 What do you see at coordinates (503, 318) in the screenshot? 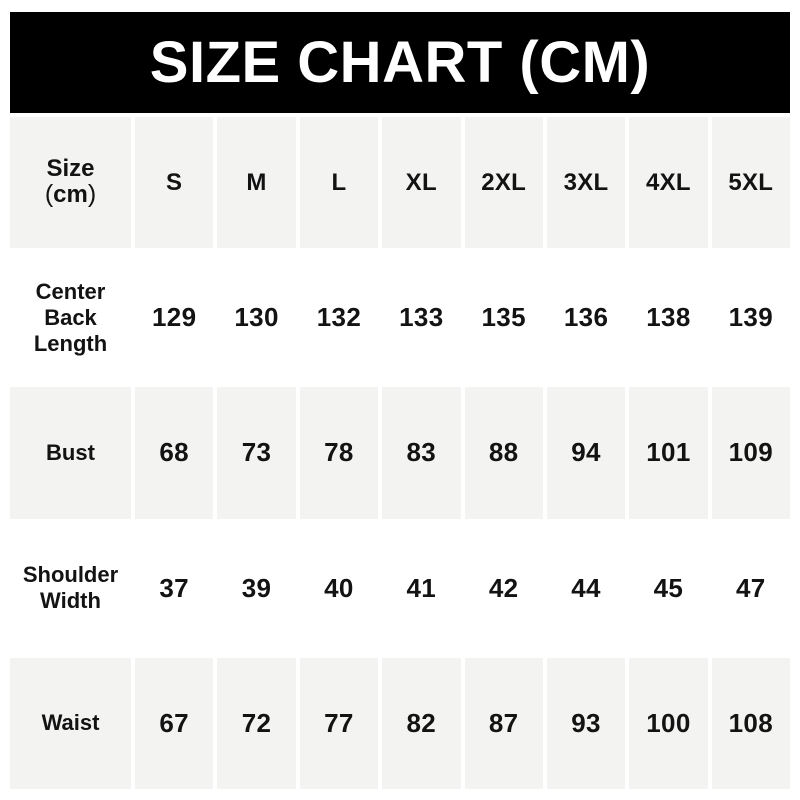
I see `center-back-length-2xl: 135` at bounding box center [503, 318].